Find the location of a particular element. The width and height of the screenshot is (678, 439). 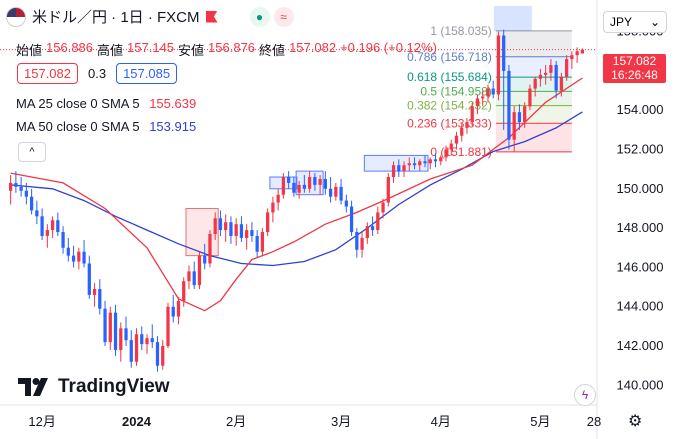

price-tick-label: 150.000 is located at coordinates (640, 188).